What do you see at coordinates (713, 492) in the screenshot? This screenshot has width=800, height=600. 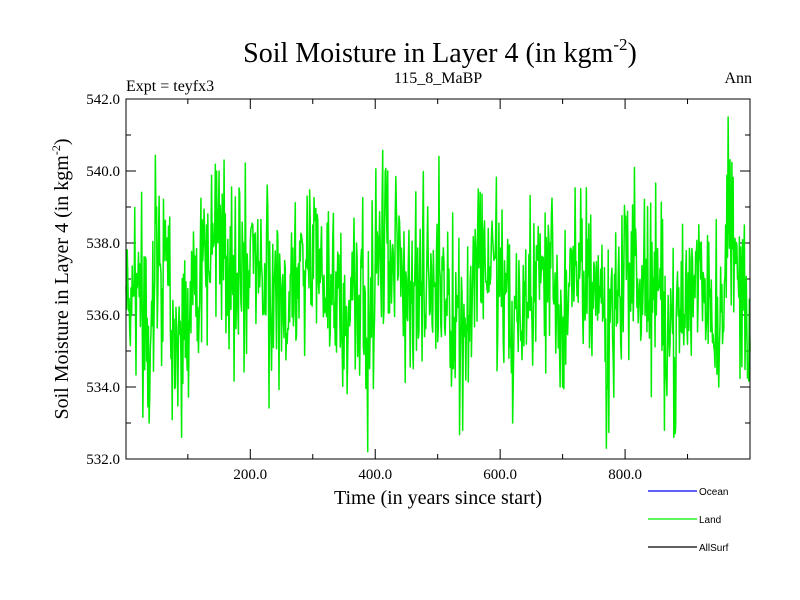 I see `legend-label-ocean: Ocean` at bounding box center [713, 492].